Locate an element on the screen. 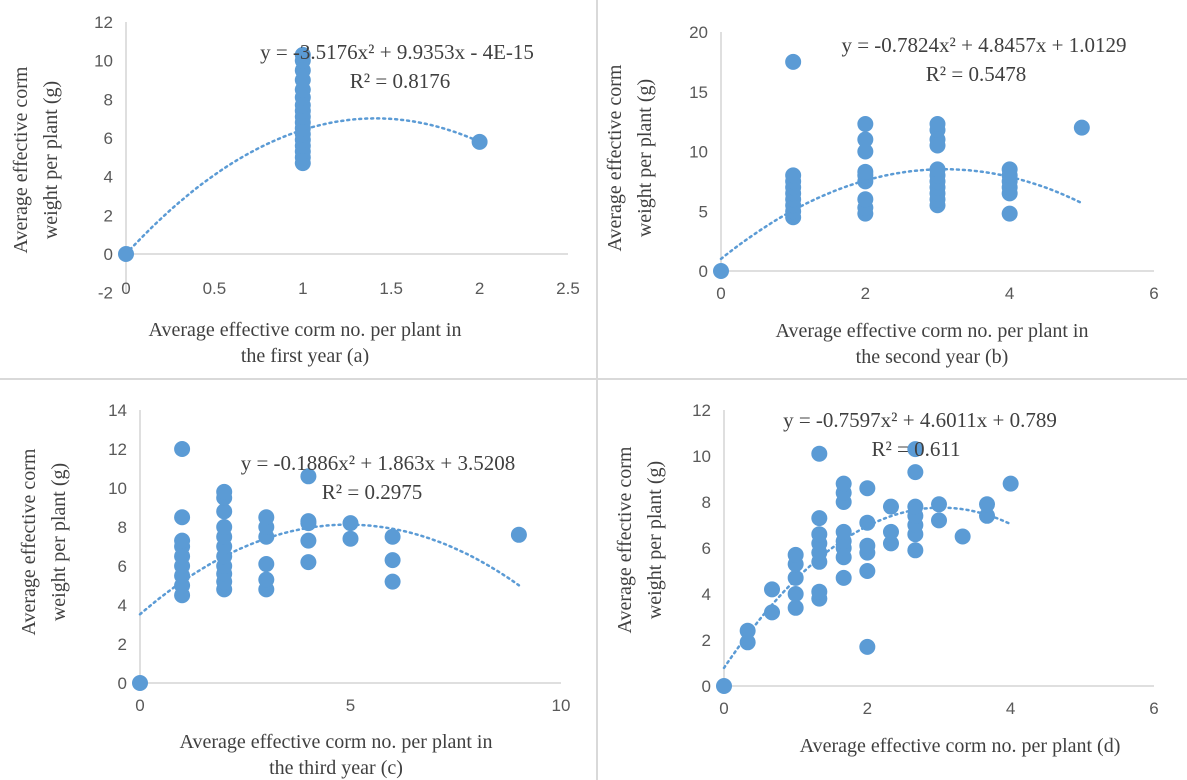 This screenshot has width=1187, height=780. r-squared-label: R² = 0.8176 is located at coordinates (400, 81).